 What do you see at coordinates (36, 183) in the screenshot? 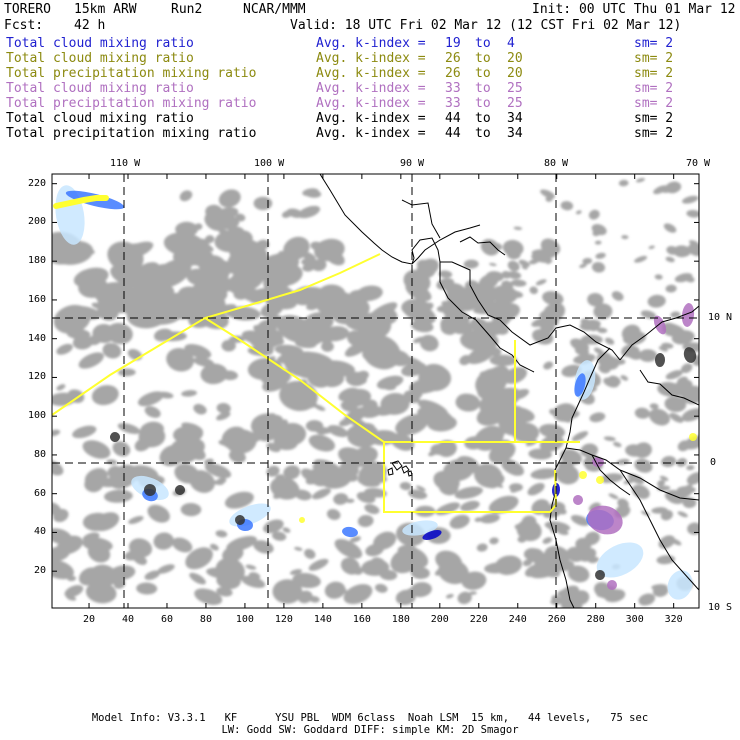
I see `y-tick-label: 220` at bounding box center [36, 183].